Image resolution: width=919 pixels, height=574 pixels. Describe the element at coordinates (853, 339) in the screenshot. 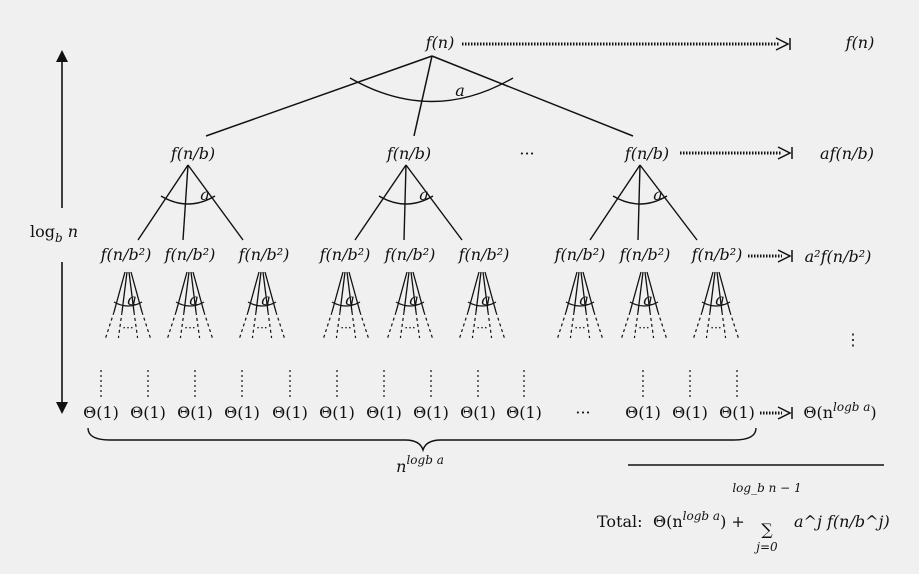

I see `vertical-dots: ⋮` at that location.